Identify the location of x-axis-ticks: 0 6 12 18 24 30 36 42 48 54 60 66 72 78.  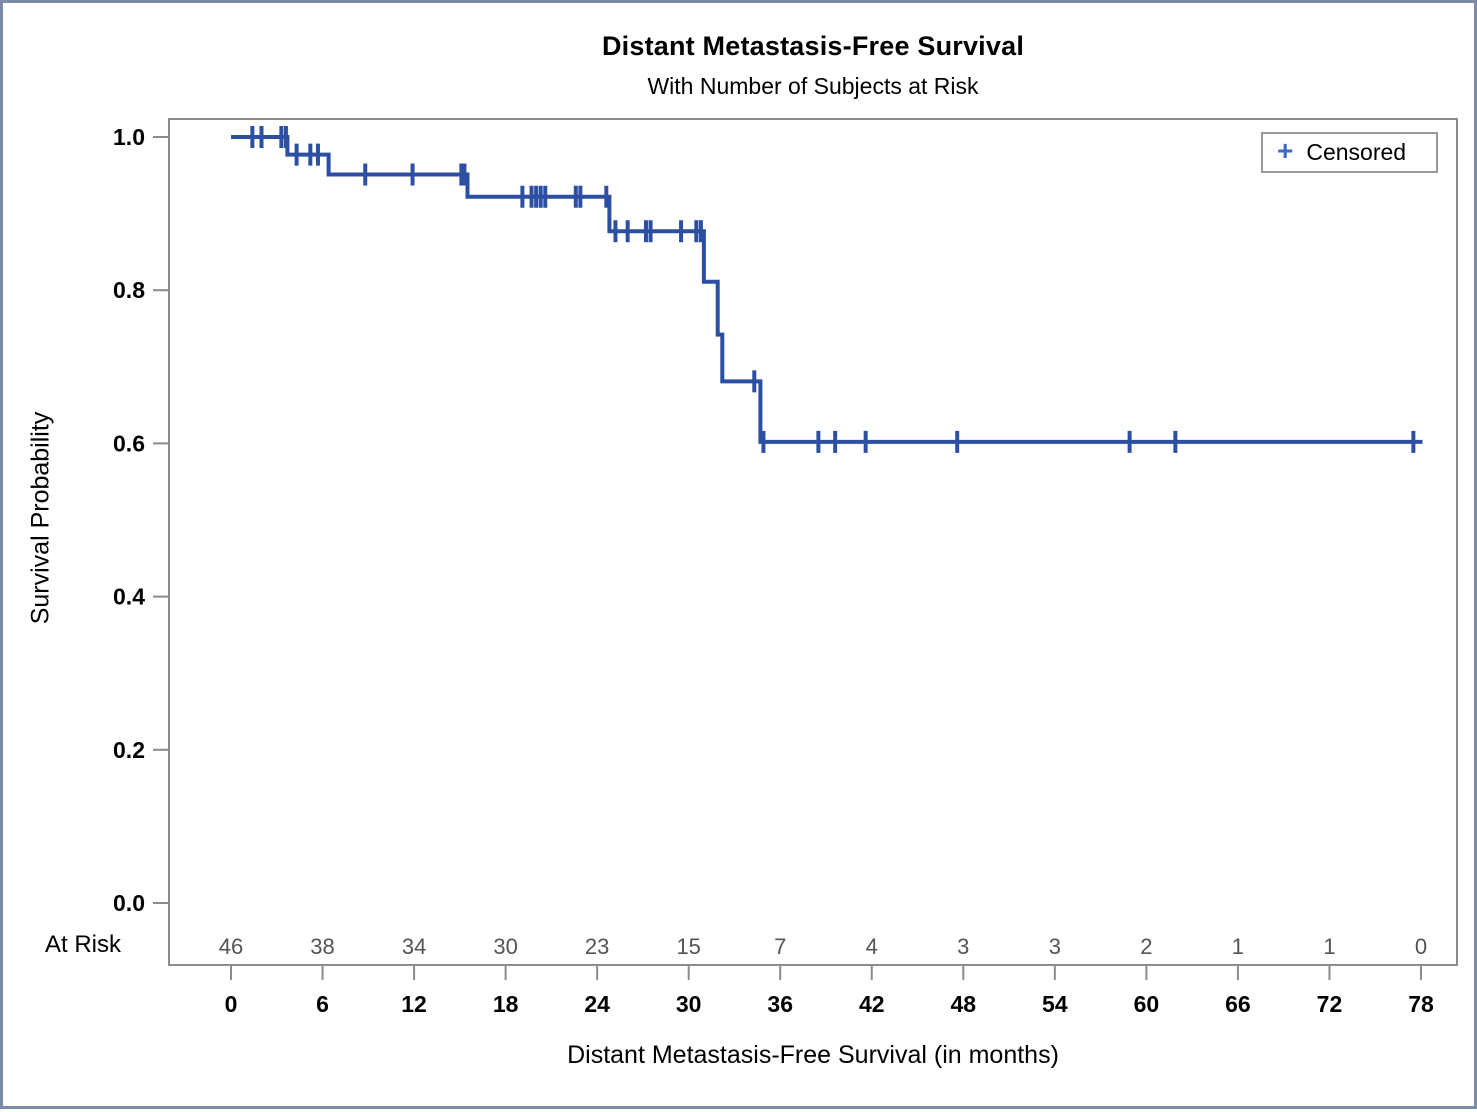
(829, 991).